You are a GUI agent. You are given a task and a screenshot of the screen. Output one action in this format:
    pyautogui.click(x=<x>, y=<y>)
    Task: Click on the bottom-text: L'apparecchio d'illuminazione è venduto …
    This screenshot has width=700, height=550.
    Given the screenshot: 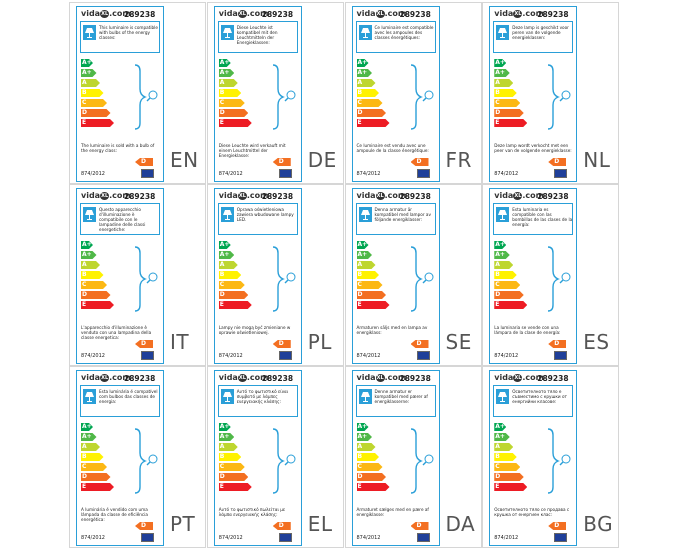 What is the action you would take?
    pyautogui.click(x=116, y=332)
    